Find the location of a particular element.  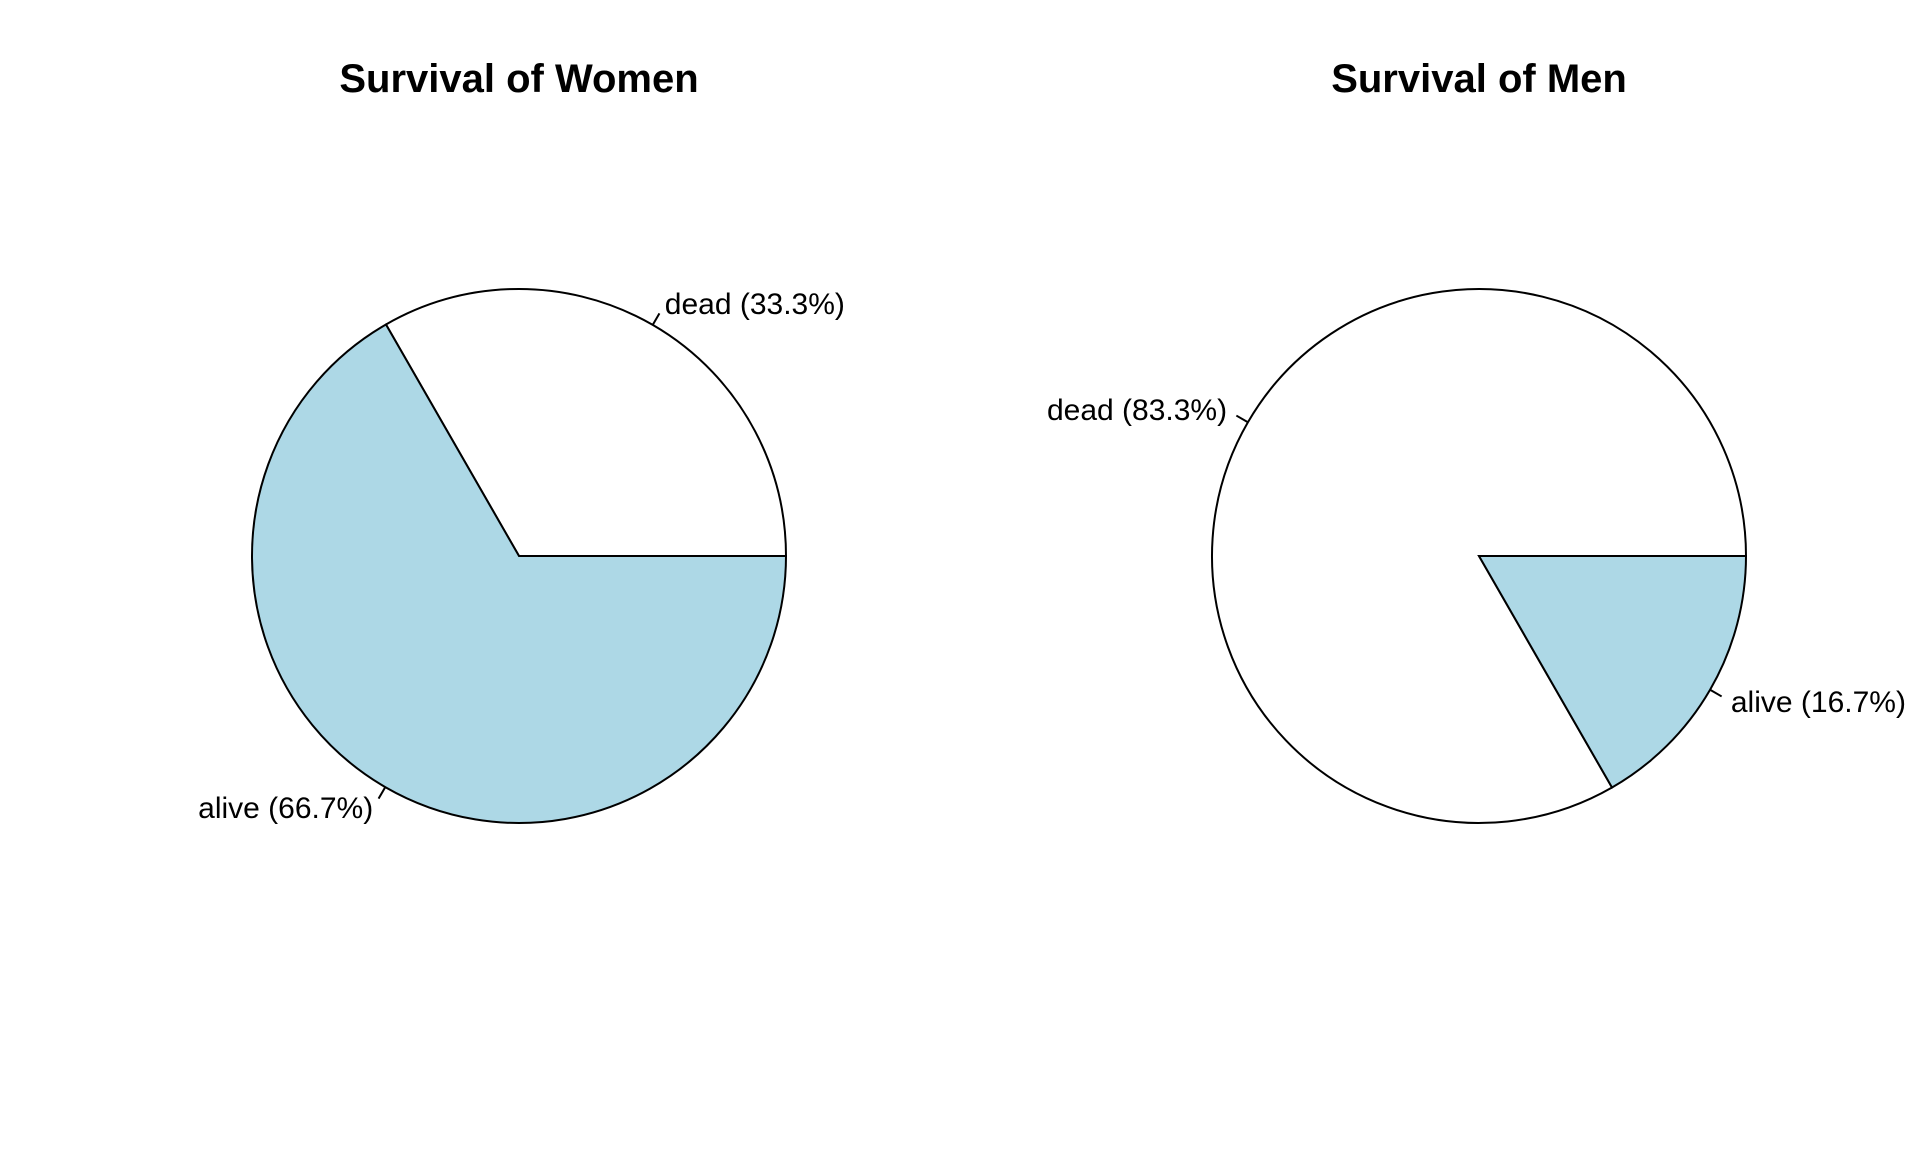

slice-label-alive: alive (66.7%) is located at coordinates (285, 808).